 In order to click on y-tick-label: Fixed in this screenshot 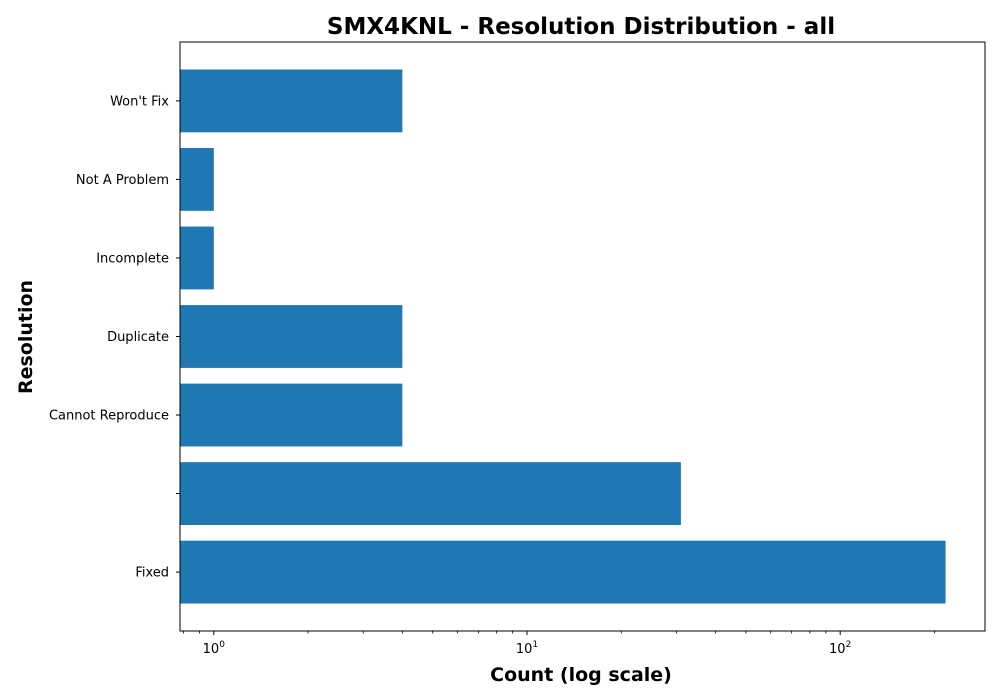, I will do `click(152, 573)`.